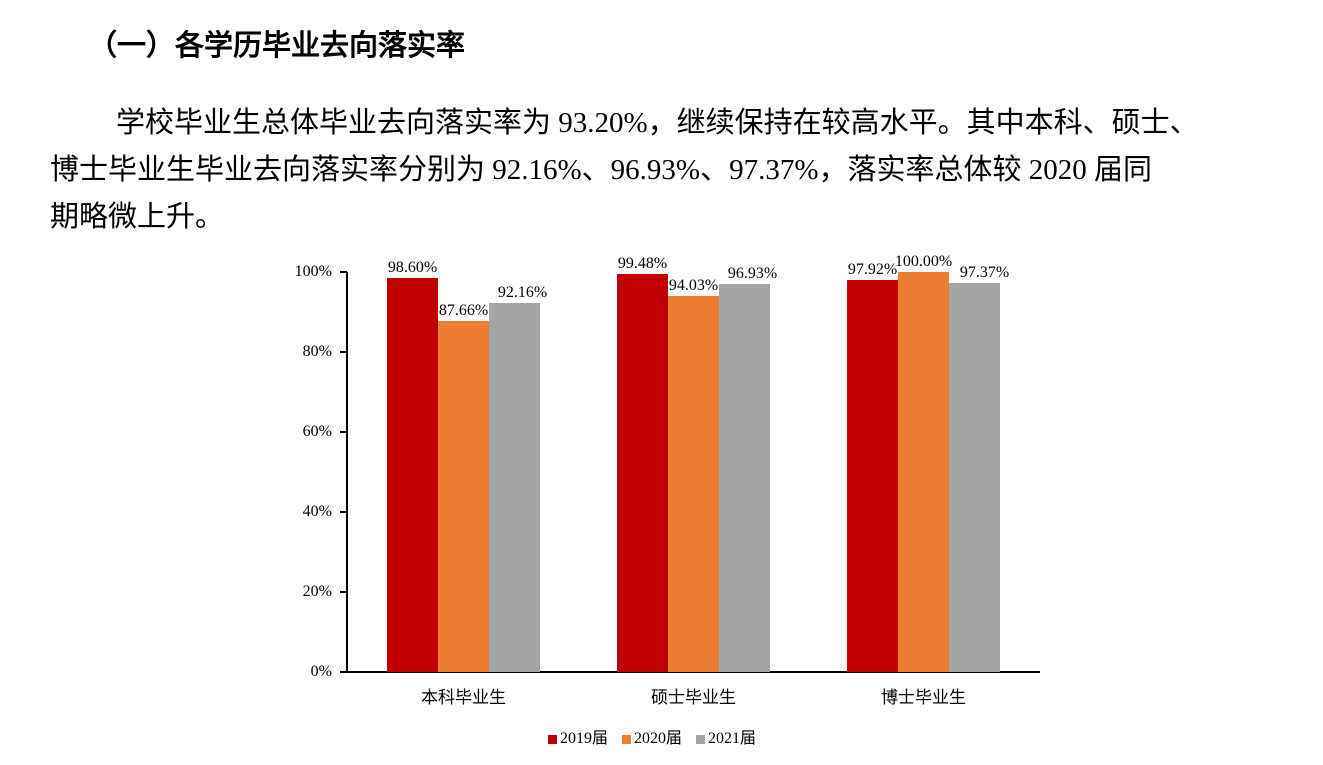 Image resolution: width=1323 pixels, height=765 pixels. What do you see at coordinates (872, 270) in the screenshot?
I see `bar-value-label: 97.92%` at bounding box center [872, 270].